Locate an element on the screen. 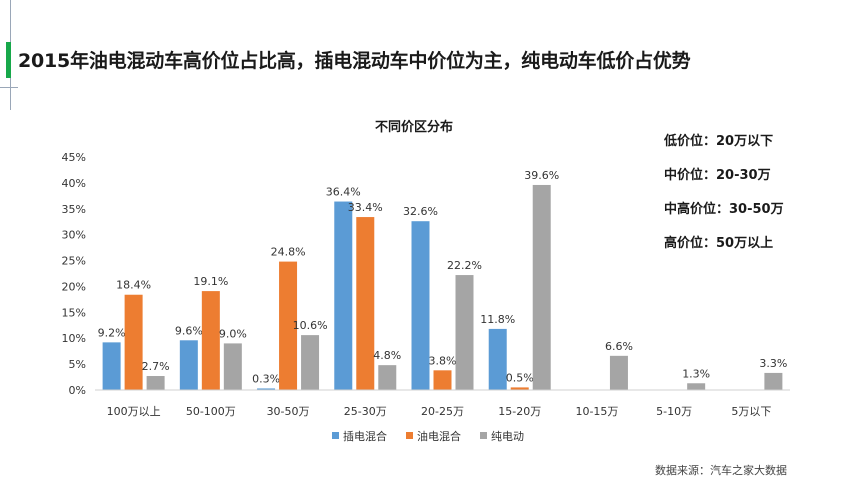 The image size is (865, 488). data-label: 9.6% is located at coordinates (189, 330).